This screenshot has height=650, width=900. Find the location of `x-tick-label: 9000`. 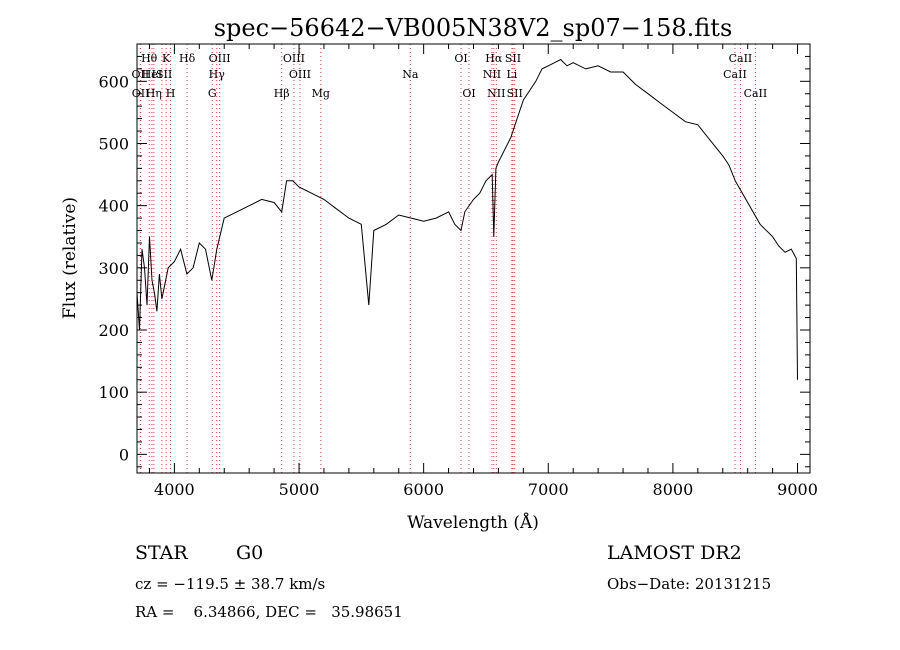

x-tick-label: 9000 is located at coordinates (797, 489).